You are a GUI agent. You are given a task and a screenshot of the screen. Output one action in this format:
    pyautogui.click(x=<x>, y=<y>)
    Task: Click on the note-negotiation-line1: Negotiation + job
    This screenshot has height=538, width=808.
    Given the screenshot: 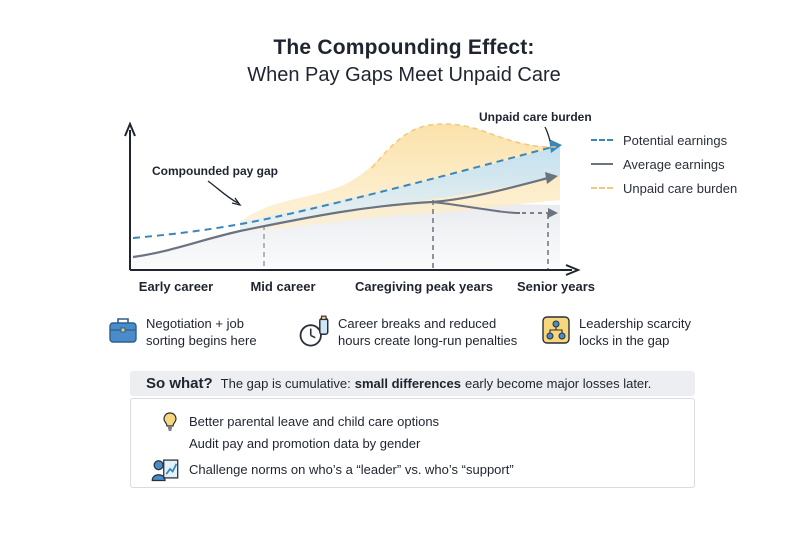 What is the action you would take?
    pyautogui.click(x=195, y=323)
    